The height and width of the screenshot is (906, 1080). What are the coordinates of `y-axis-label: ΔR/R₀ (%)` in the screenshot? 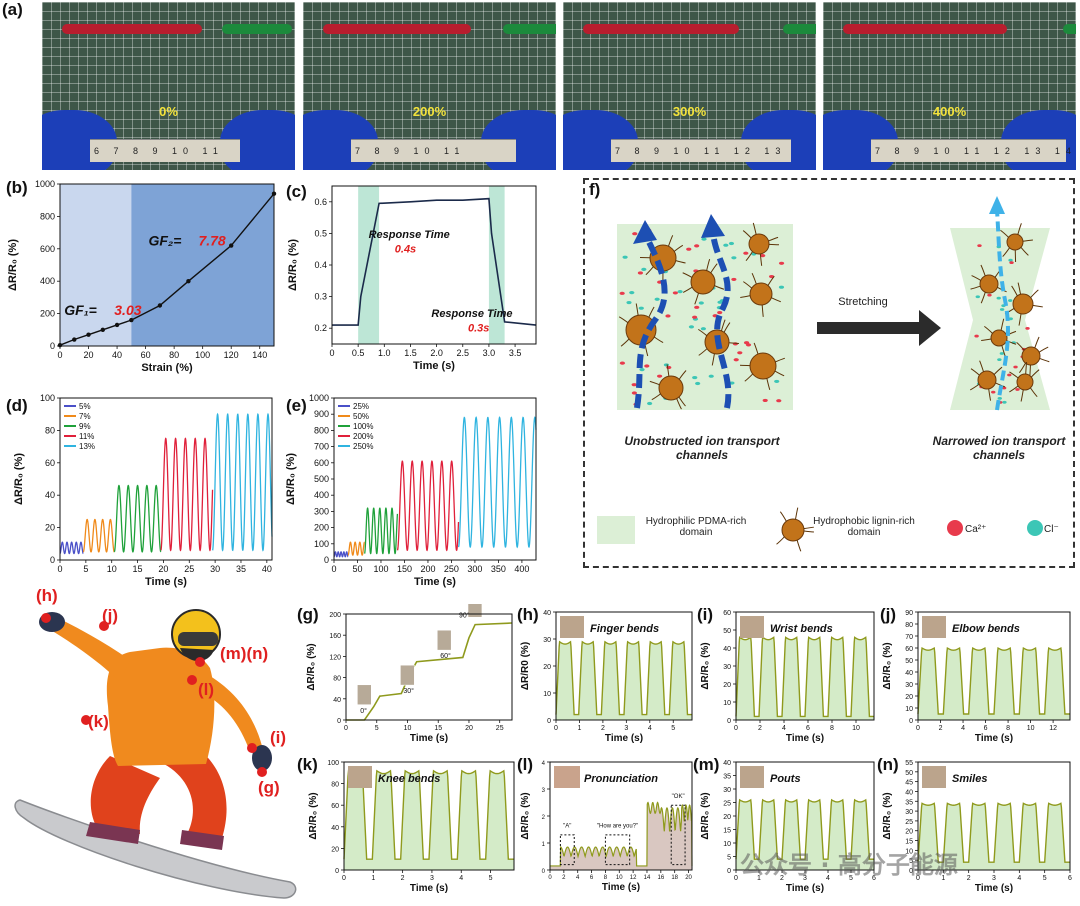 It's located at (291, 479).